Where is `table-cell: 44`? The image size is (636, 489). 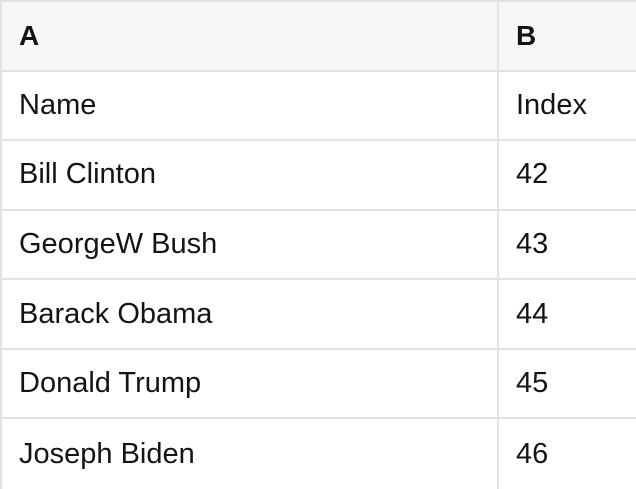
table-cell: 44 is located at coordinates (567, 315).